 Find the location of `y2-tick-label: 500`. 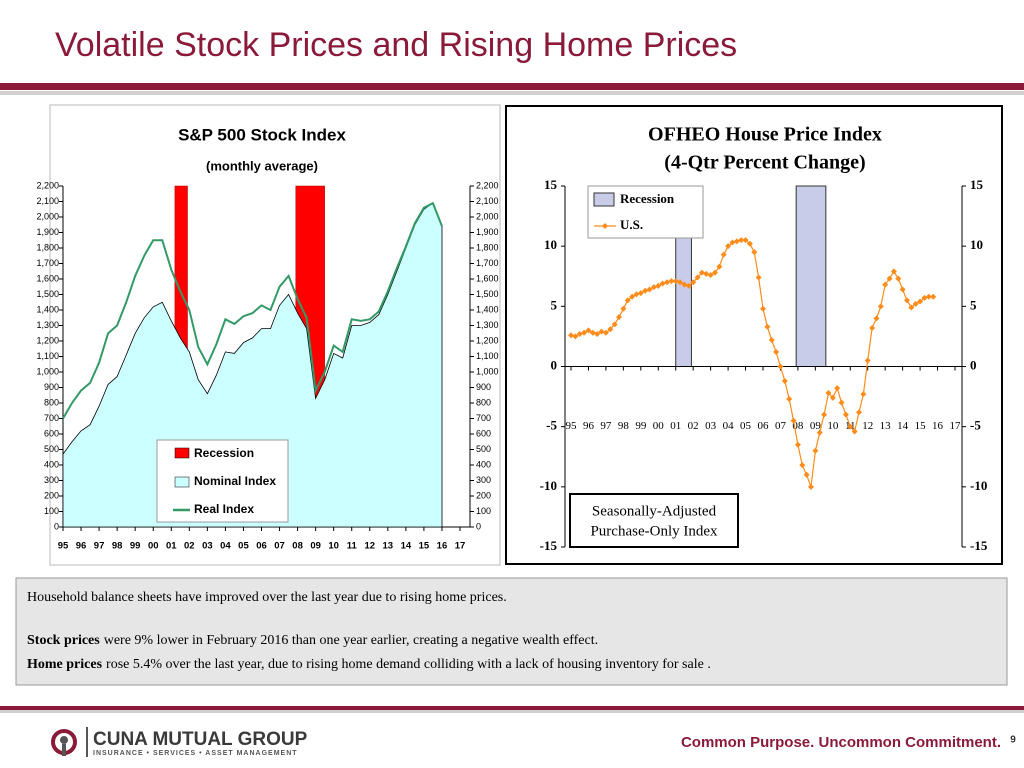

y2-tick-label: 500 is located at coordinates (483, 449).